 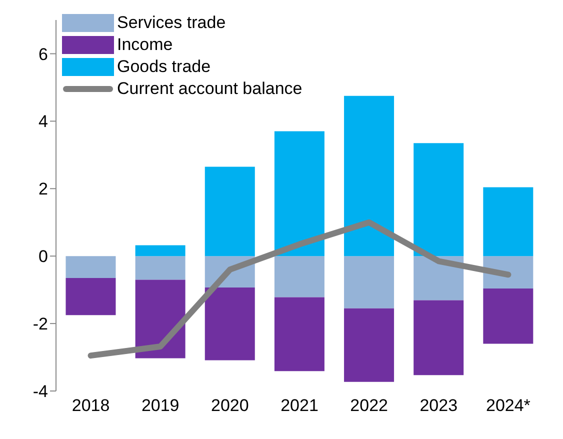 I want to click on legend-label: Income, so click(x=145, y=45).